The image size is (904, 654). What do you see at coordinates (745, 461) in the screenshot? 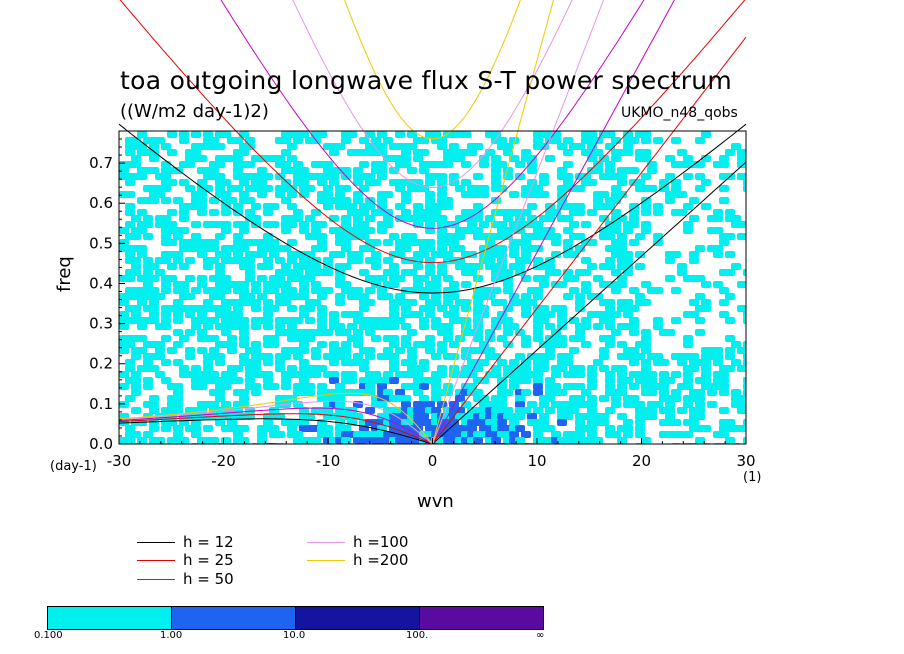
I see `x-tick-label: 30` at bounding box center [745, 461].